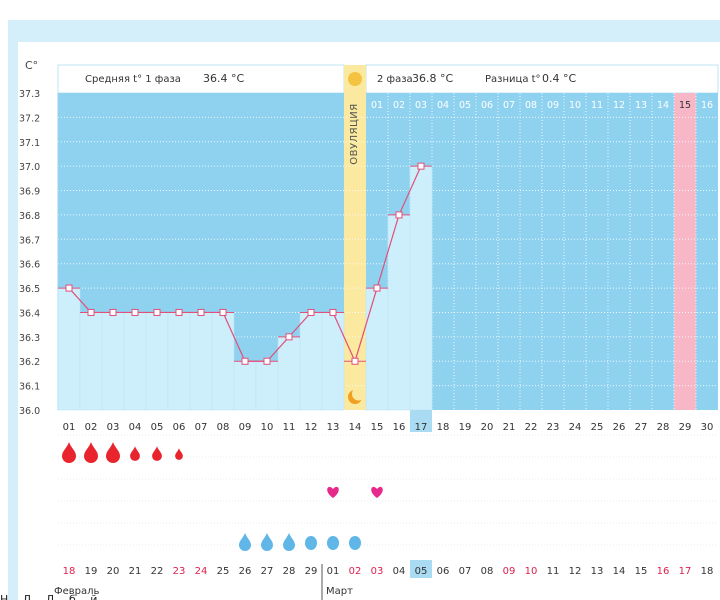 This screenshot has width=720, height=600. Describe the element at coordinates (157, 427) in the screenshot. I see `cycle-day-label: 05` at that location.